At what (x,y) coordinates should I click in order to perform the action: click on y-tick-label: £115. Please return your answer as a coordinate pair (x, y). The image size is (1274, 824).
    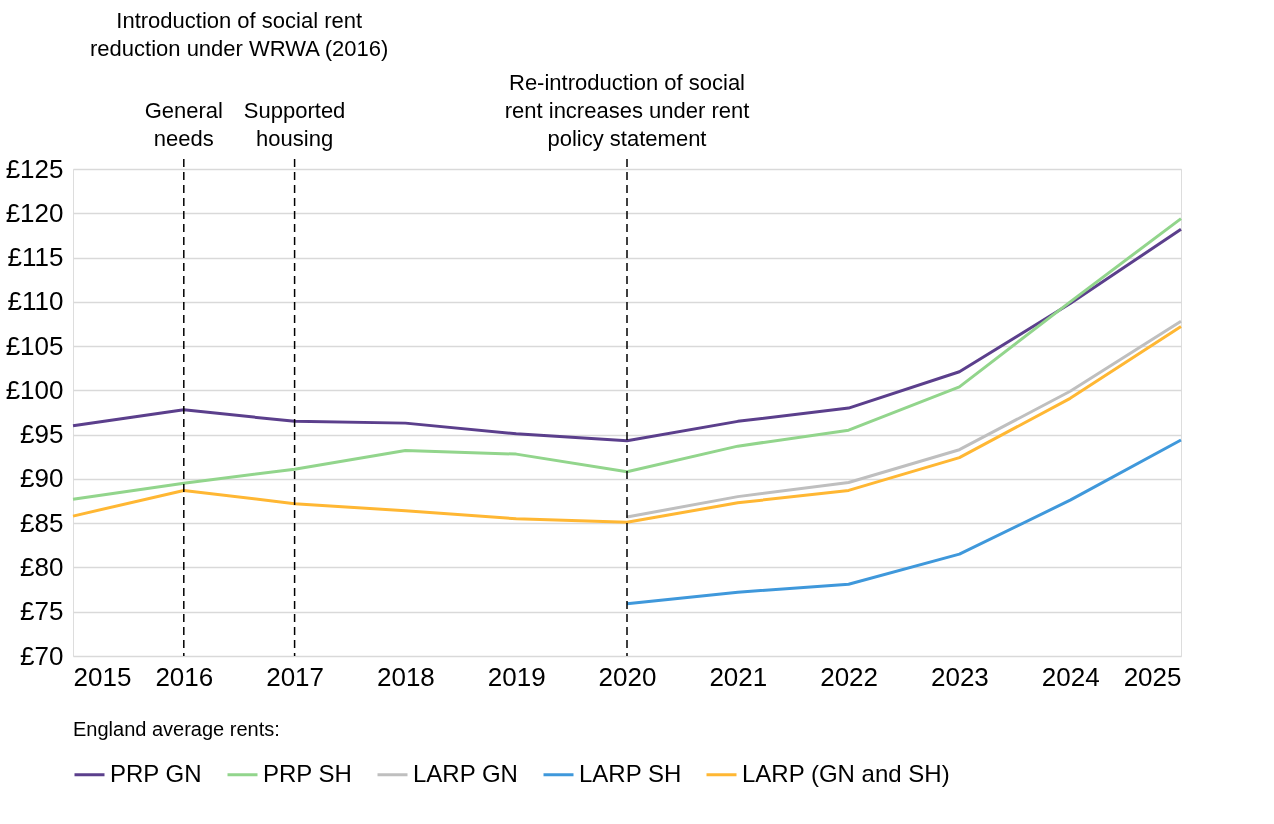
    Looking at the image, I should click on (35, 257).